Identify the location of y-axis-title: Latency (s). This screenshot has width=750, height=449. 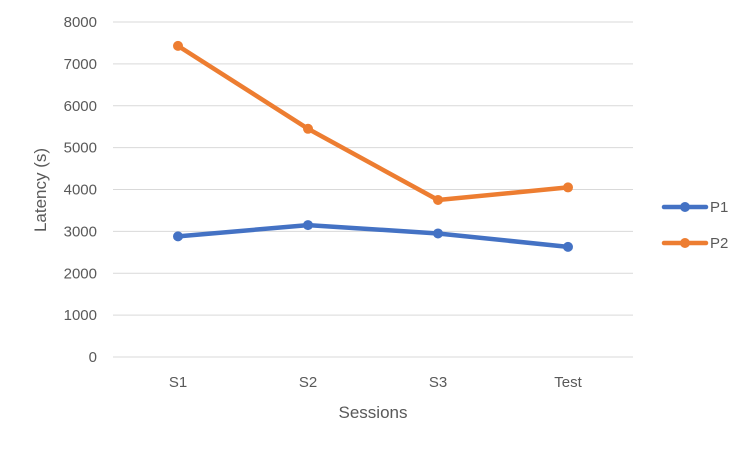
(40, 190).